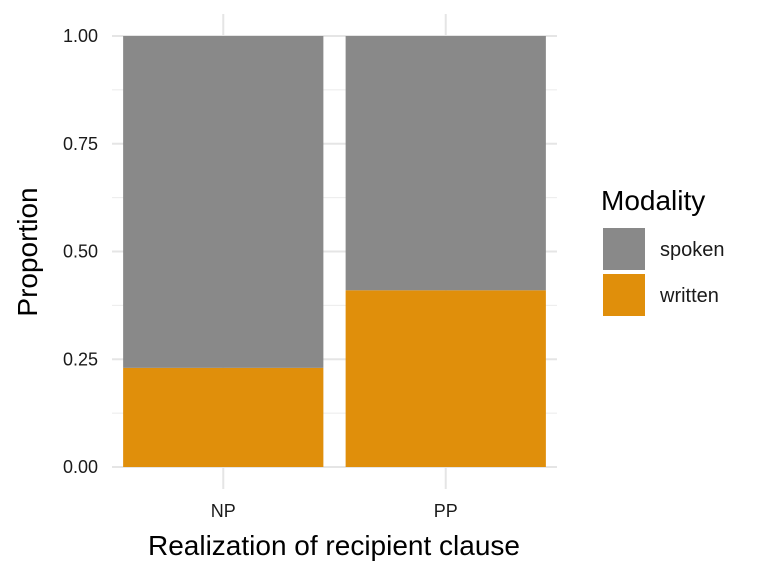  Describe the element at coordinates (80, 467) in the screenshot. I see `y-tick-label: 0.00` at that location.